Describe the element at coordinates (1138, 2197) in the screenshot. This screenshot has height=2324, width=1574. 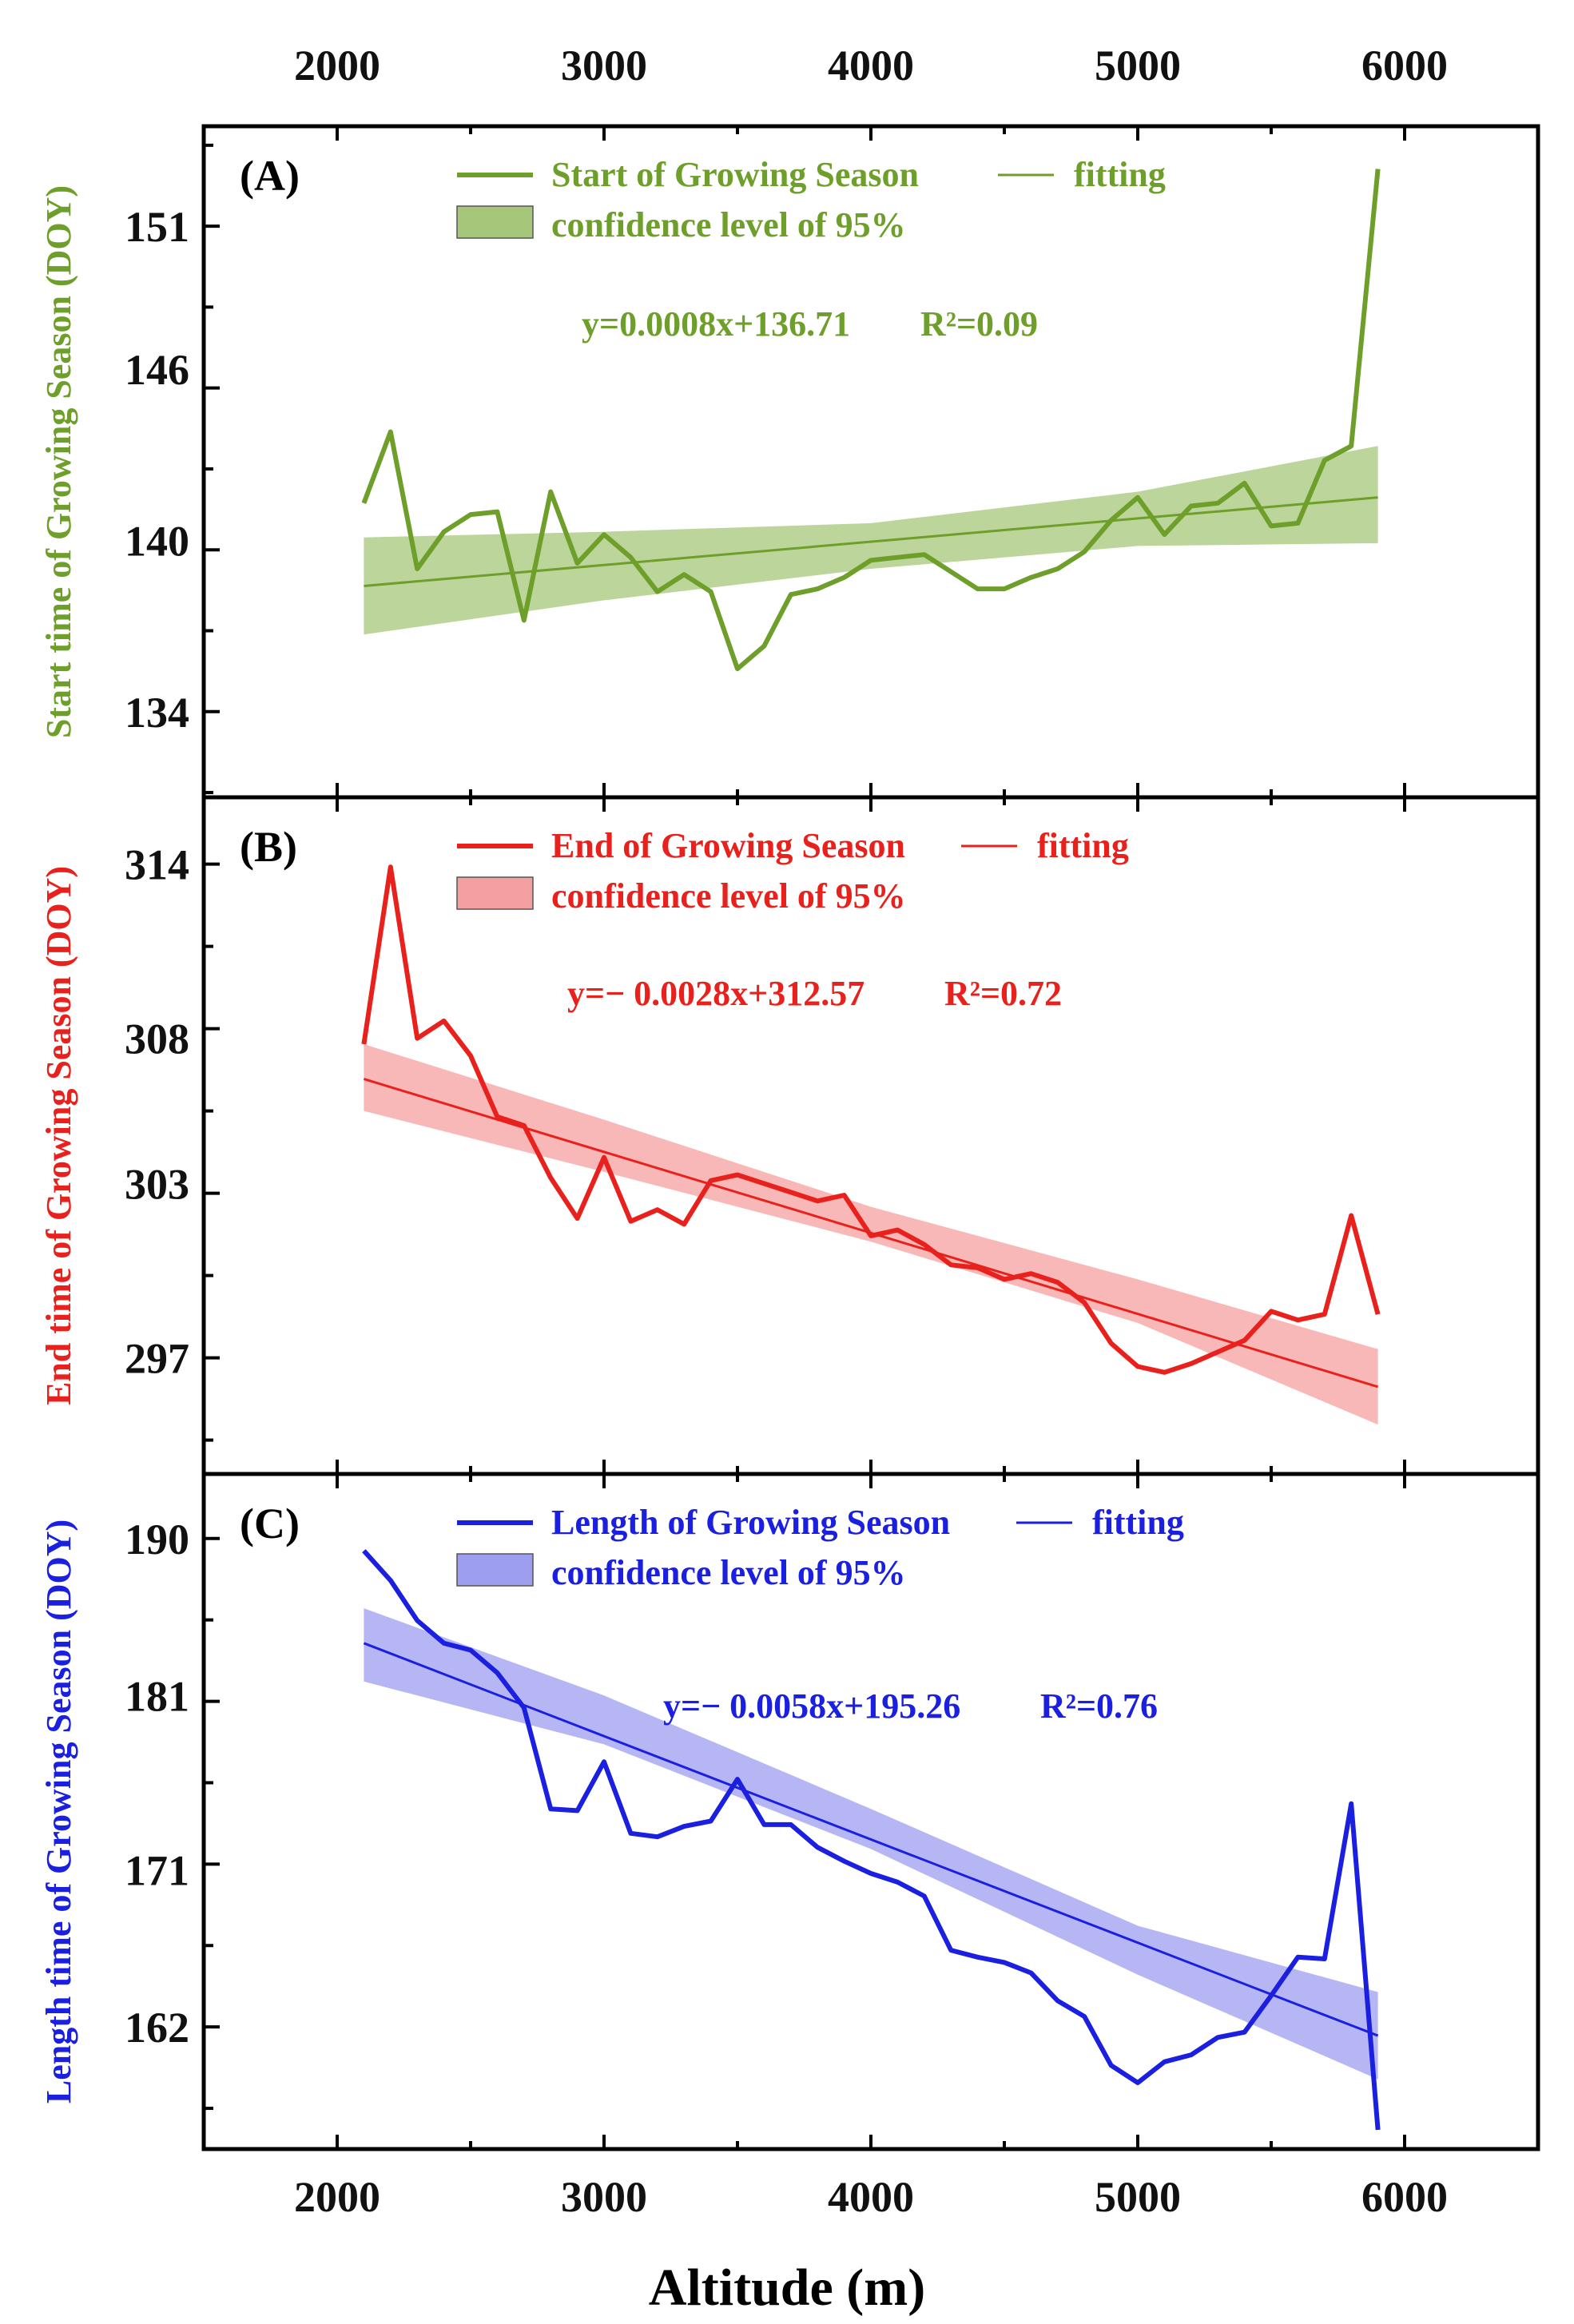
I see `bottom-x-tick-label: 5000` at that location.